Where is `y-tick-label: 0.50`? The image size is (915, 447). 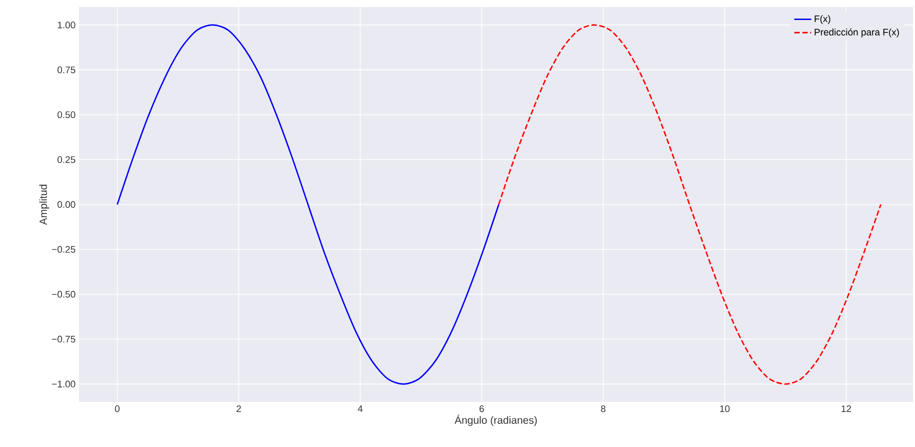 y-tick-label: 0.50 is located at coordinates (67, 114).